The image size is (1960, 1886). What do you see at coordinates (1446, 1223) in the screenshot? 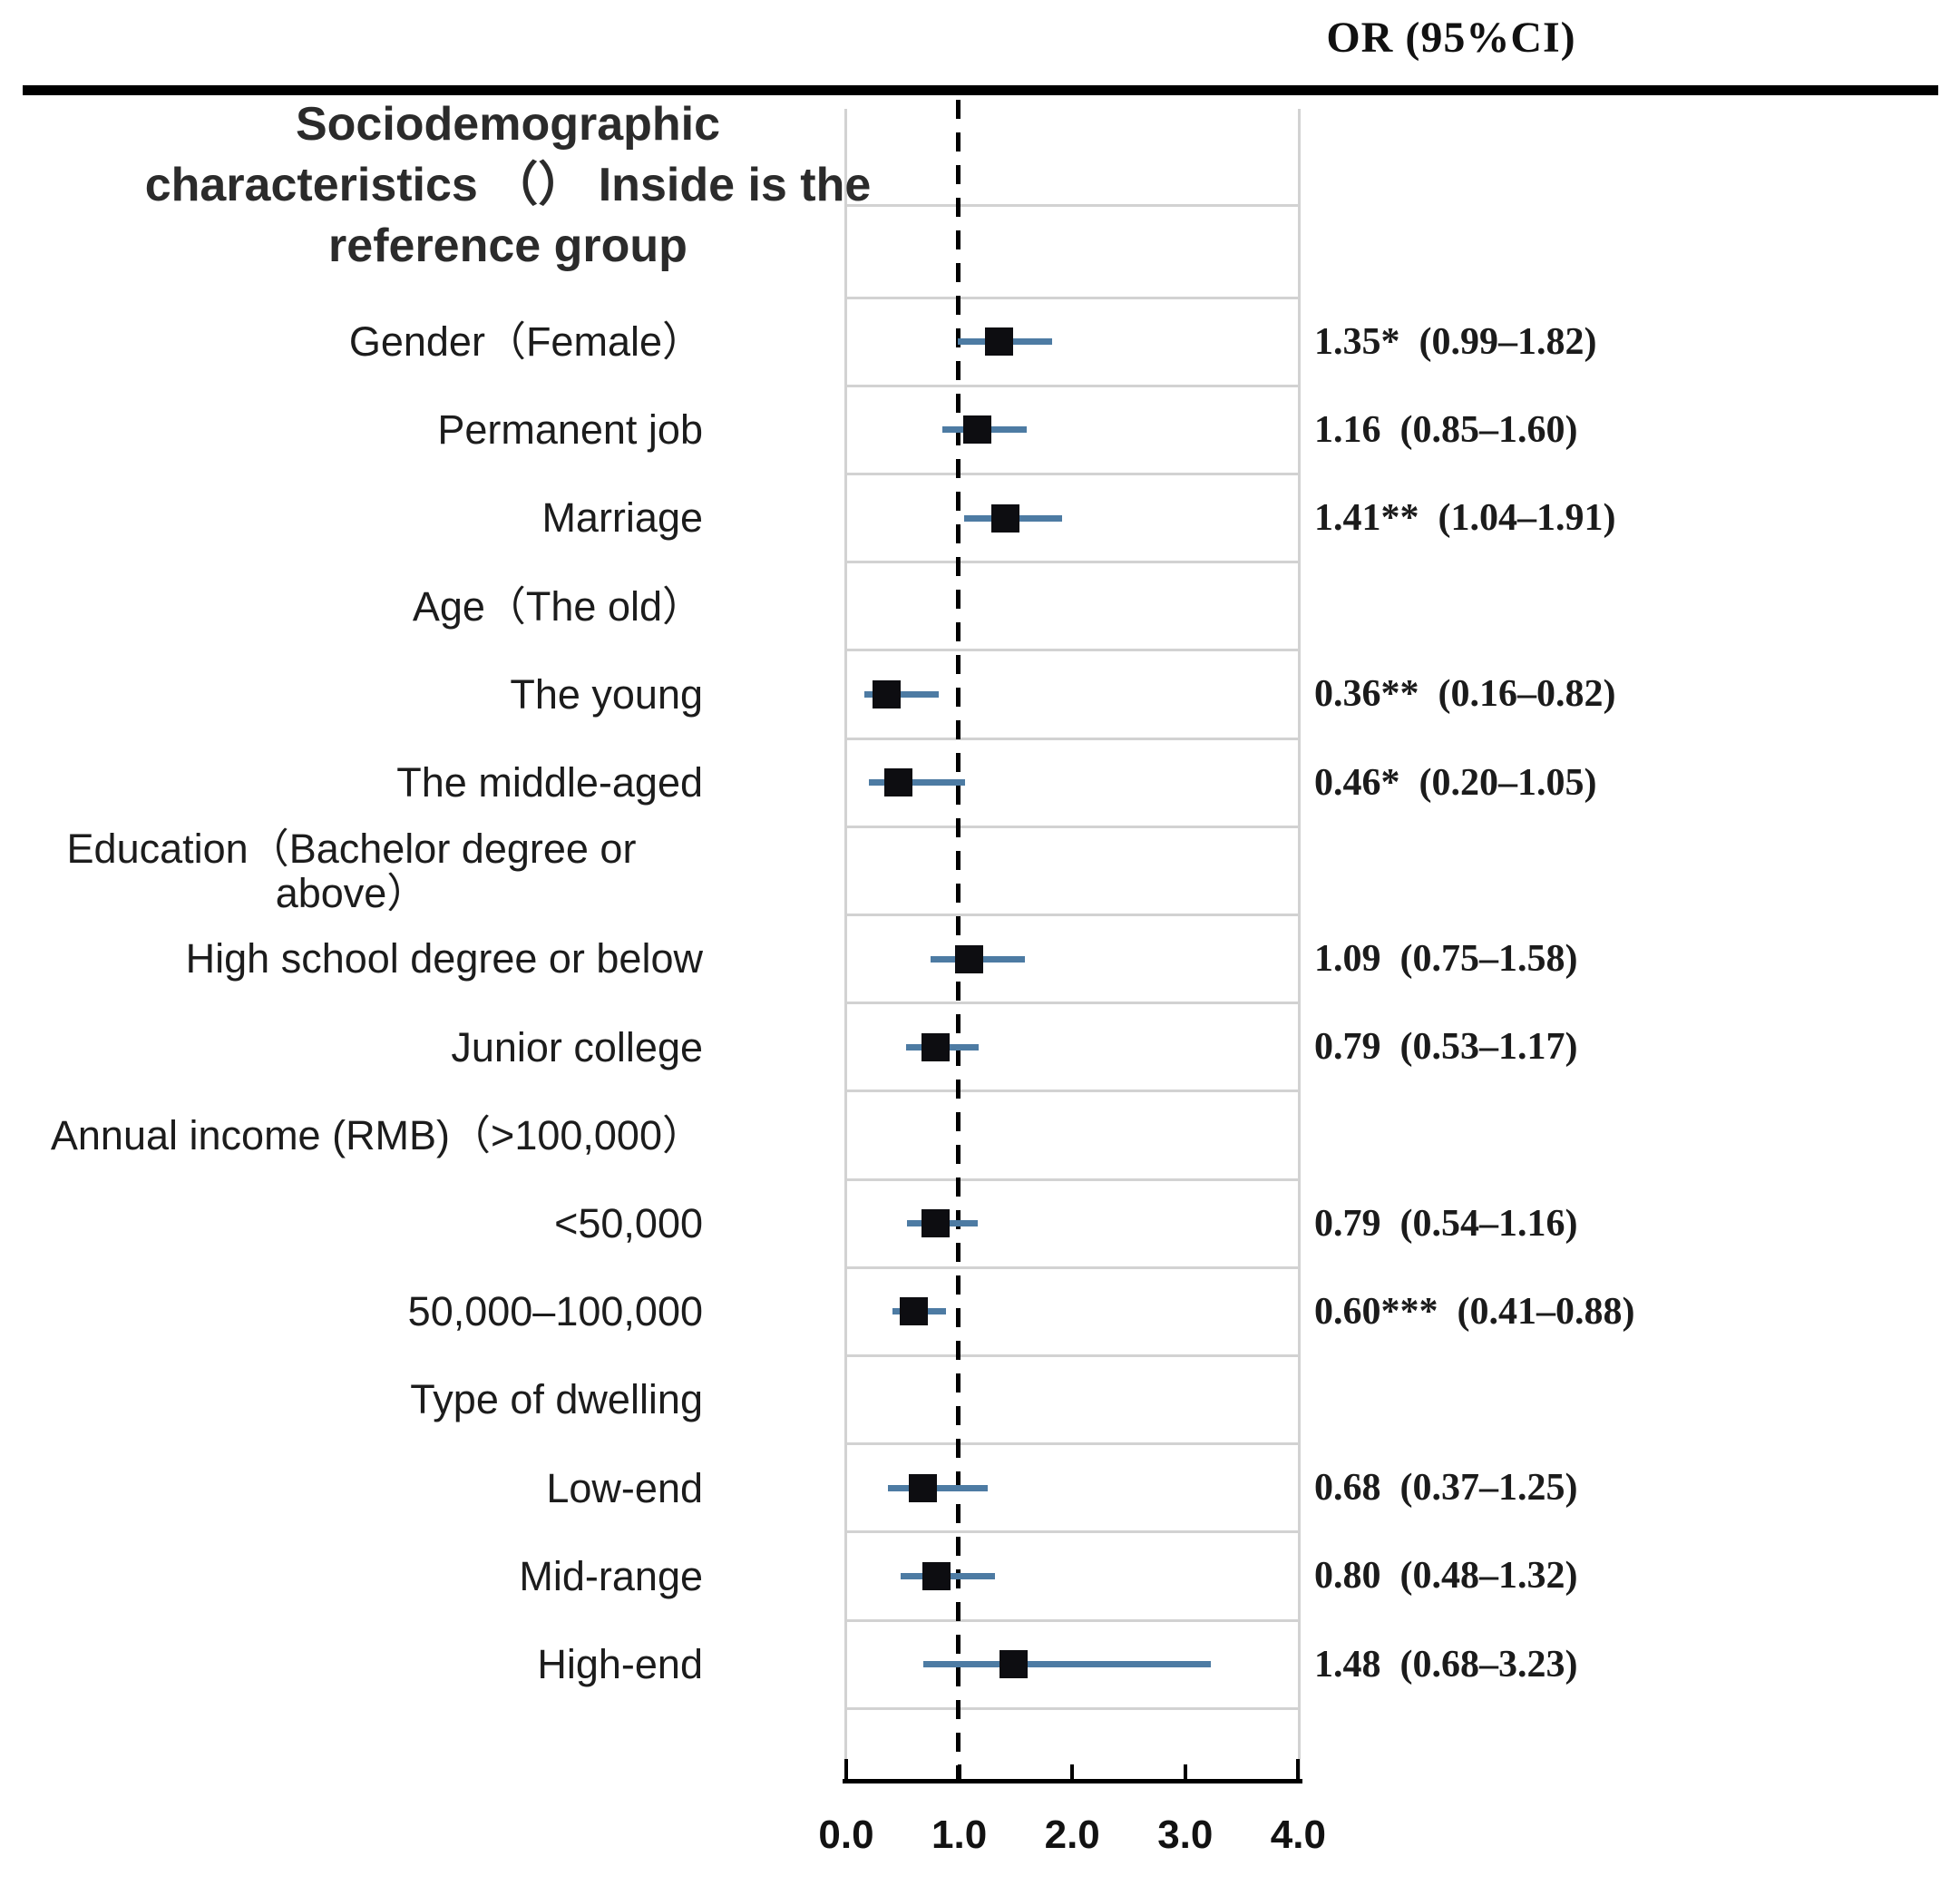
I see `or-ci-value: 0.79 (0.54–1.16)` at bounding box center [1446, 1223].